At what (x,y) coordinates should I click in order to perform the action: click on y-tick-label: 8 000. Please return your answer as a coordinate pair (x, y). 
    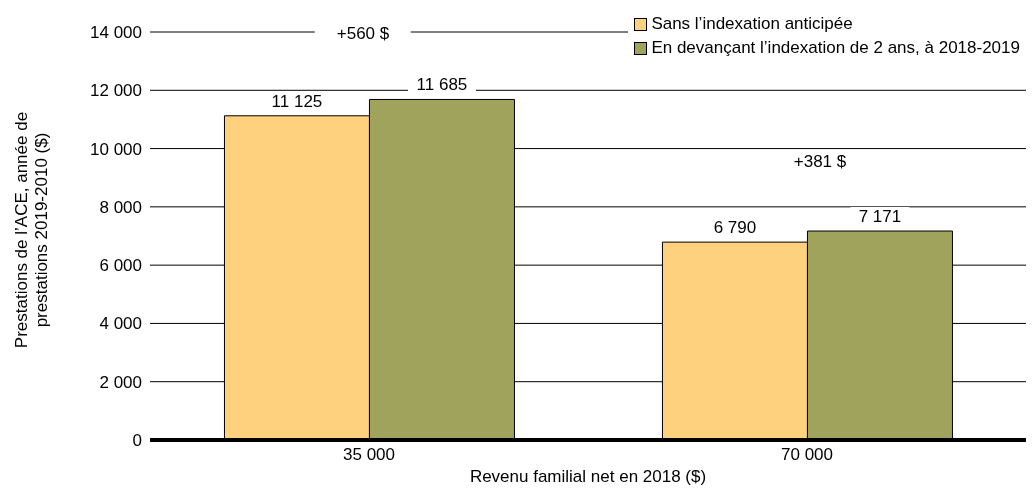
    Looking at the image, I should click on (120, 207).